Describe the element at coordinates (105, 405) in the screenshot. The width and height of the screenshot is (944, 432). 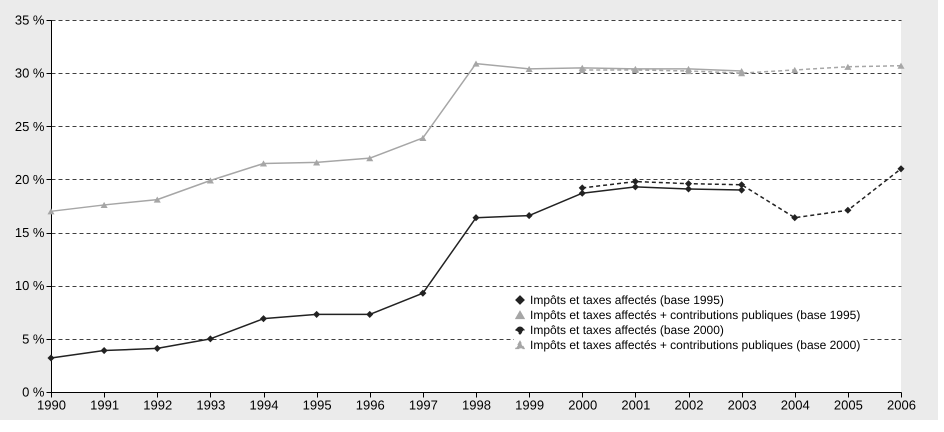
I see `x-tick-label: 1991` at that location.